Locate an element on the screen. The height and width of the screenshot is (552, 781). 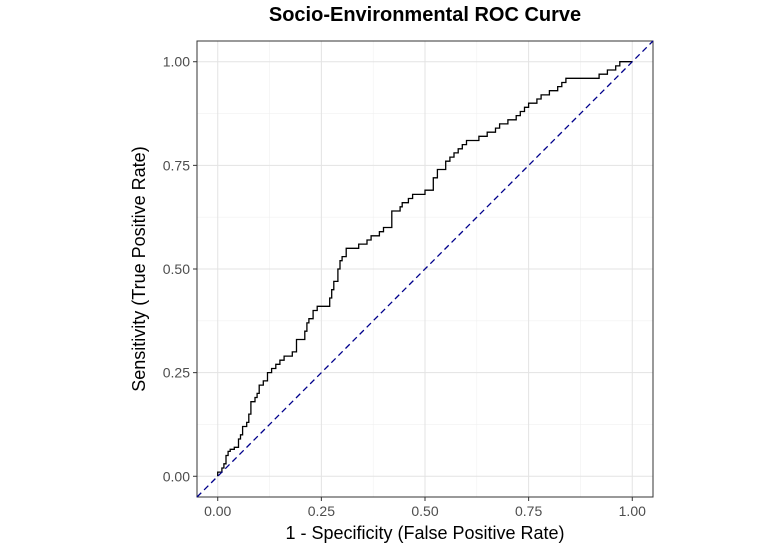
x-tick-label: 0.25 is located at coordinates (321, 511).